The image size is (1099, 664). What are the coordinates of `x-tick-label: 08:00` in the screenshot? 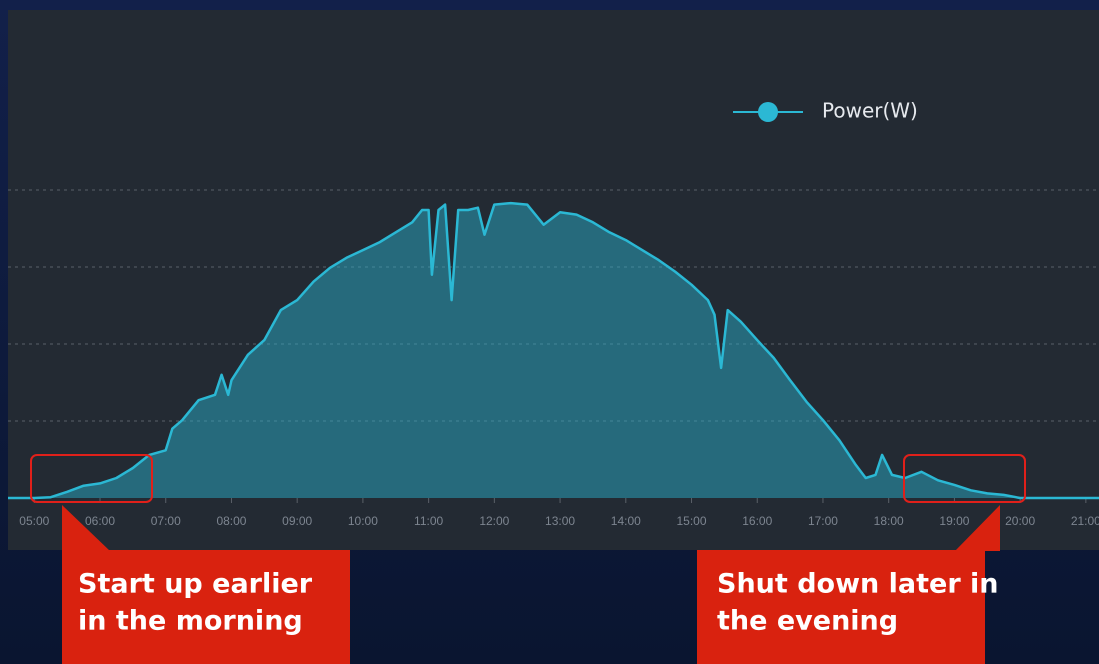 It's located at (231, 521).